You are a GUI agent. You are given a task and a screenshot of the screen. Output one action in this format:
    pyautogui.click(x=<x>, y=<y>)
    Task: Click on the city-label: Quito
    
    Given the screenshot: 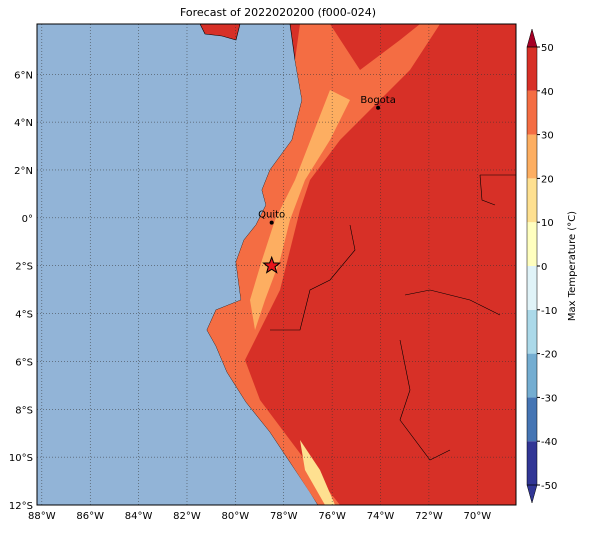 What is the action you would take?
    pyautogui.click(x=271, y=215)
    